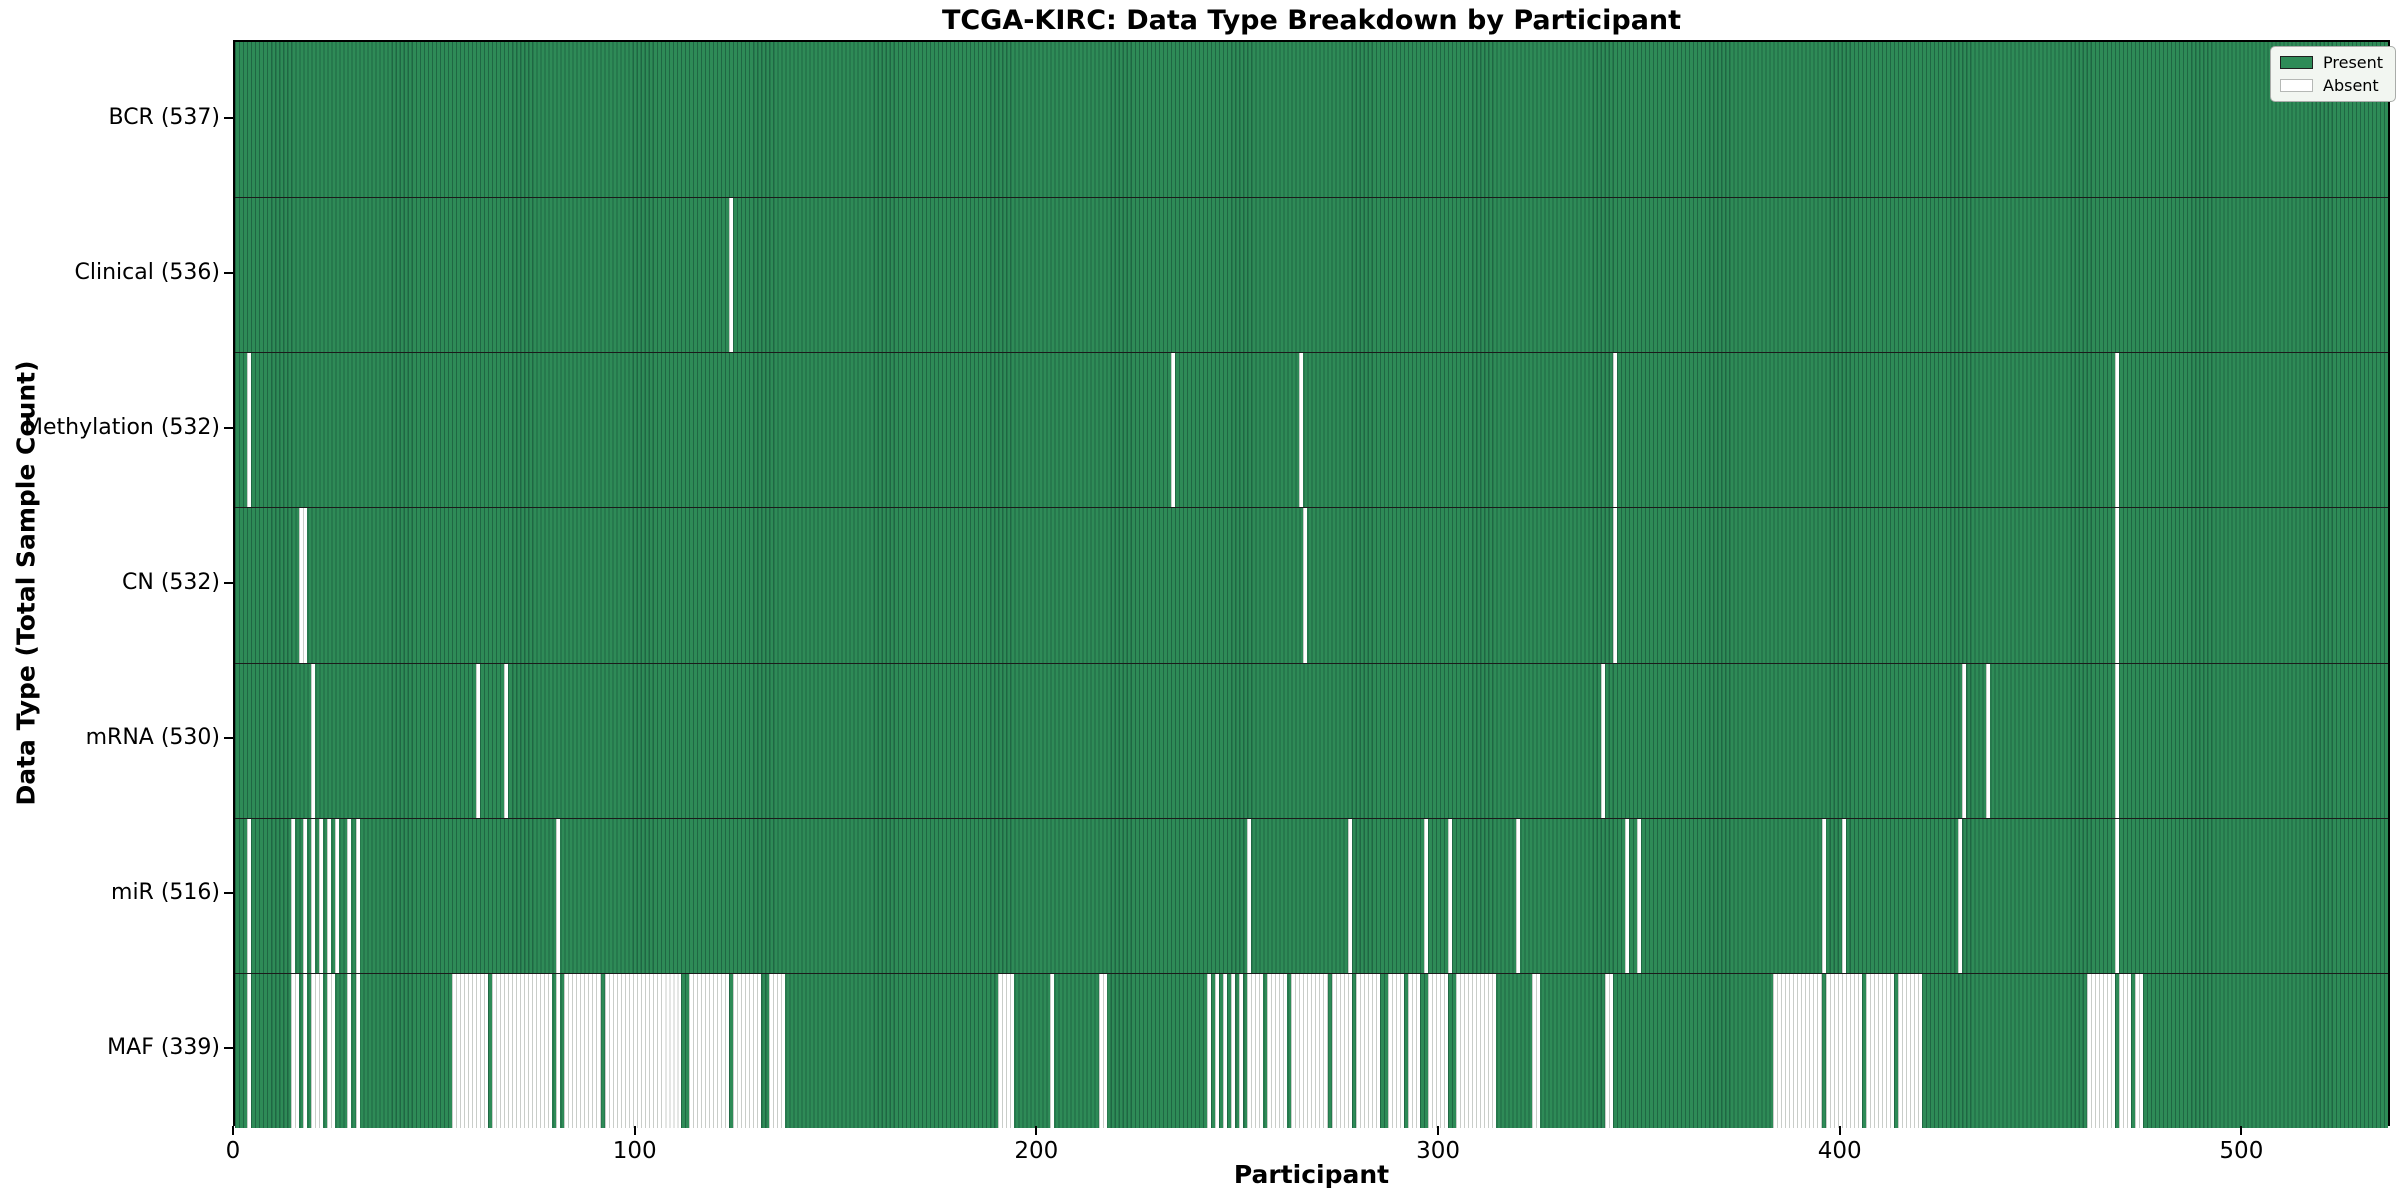 Image resolution: width=2400 pixels, height=1200 pixels. Describe the element at coordinates (1036, 1151) in the screenshot. I see `x-tick-label: 200` at that location.